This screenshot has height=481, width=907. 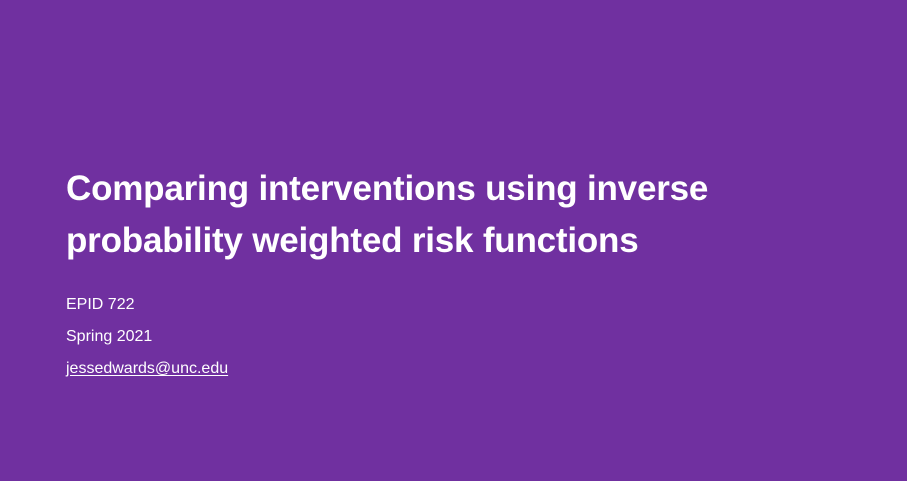 What do you see at coordinates (352, 240) in the screenshot?
I see `slide-title-line-2: probability weighted risk functions` at bounding box center [352, 240].